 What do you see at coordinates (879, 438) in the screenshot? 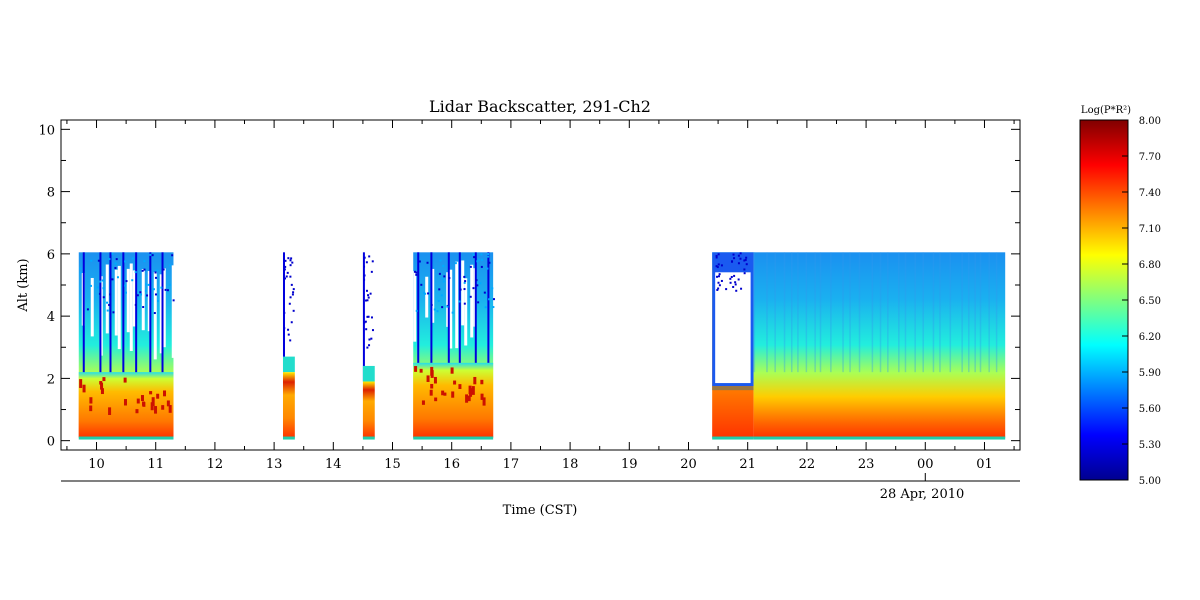
I see `surface-strip` at bounding box center [879, 438].